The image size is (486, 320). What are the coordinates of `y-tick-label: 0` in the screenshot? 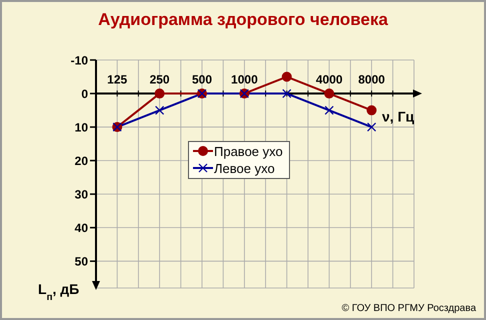 It's located at (84, 93).